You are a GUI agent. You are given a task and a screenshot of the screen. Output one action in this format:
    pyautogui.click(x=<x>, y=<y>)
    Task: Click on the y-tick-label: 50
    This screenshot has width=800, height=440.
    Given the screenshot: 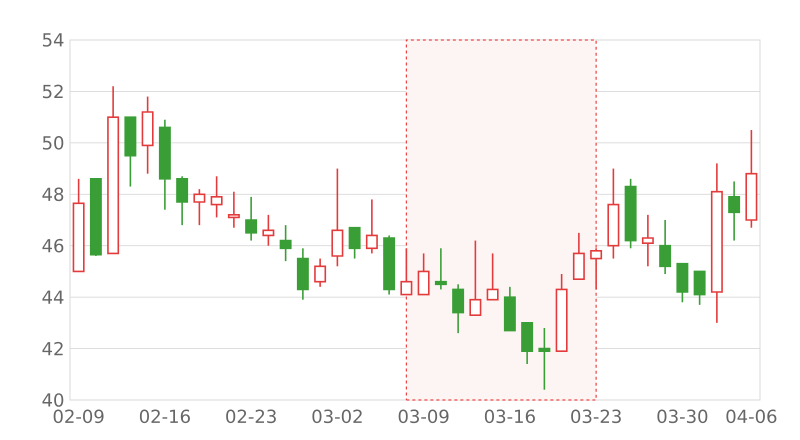 What is the action you would take?
    pyautogui.click(x=53, y=143)
    